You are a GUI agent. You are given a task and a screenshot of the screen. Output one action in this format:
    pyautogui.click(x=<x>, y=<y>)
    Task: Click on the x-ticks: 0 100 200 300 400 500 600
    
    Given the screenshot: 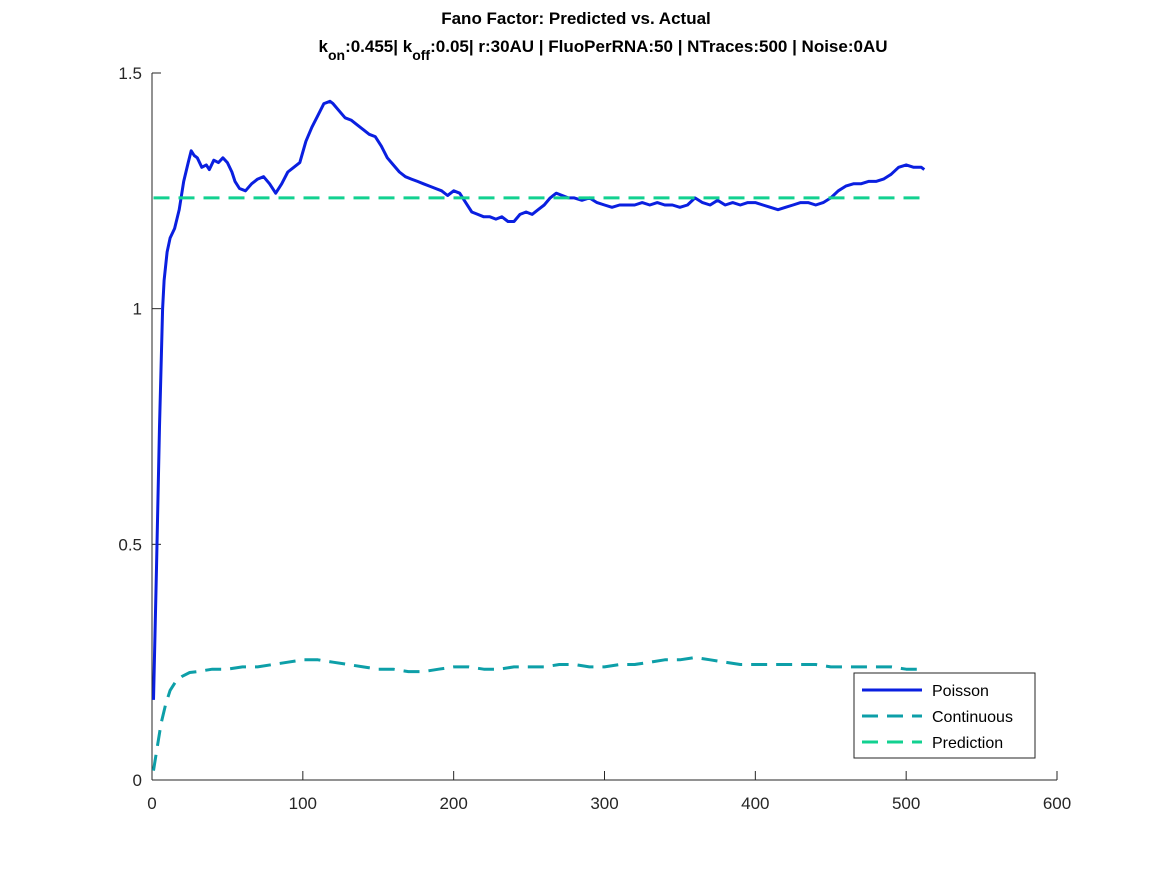 What is the action you would take?
    pyautogui.click(x=609, y=792)
    